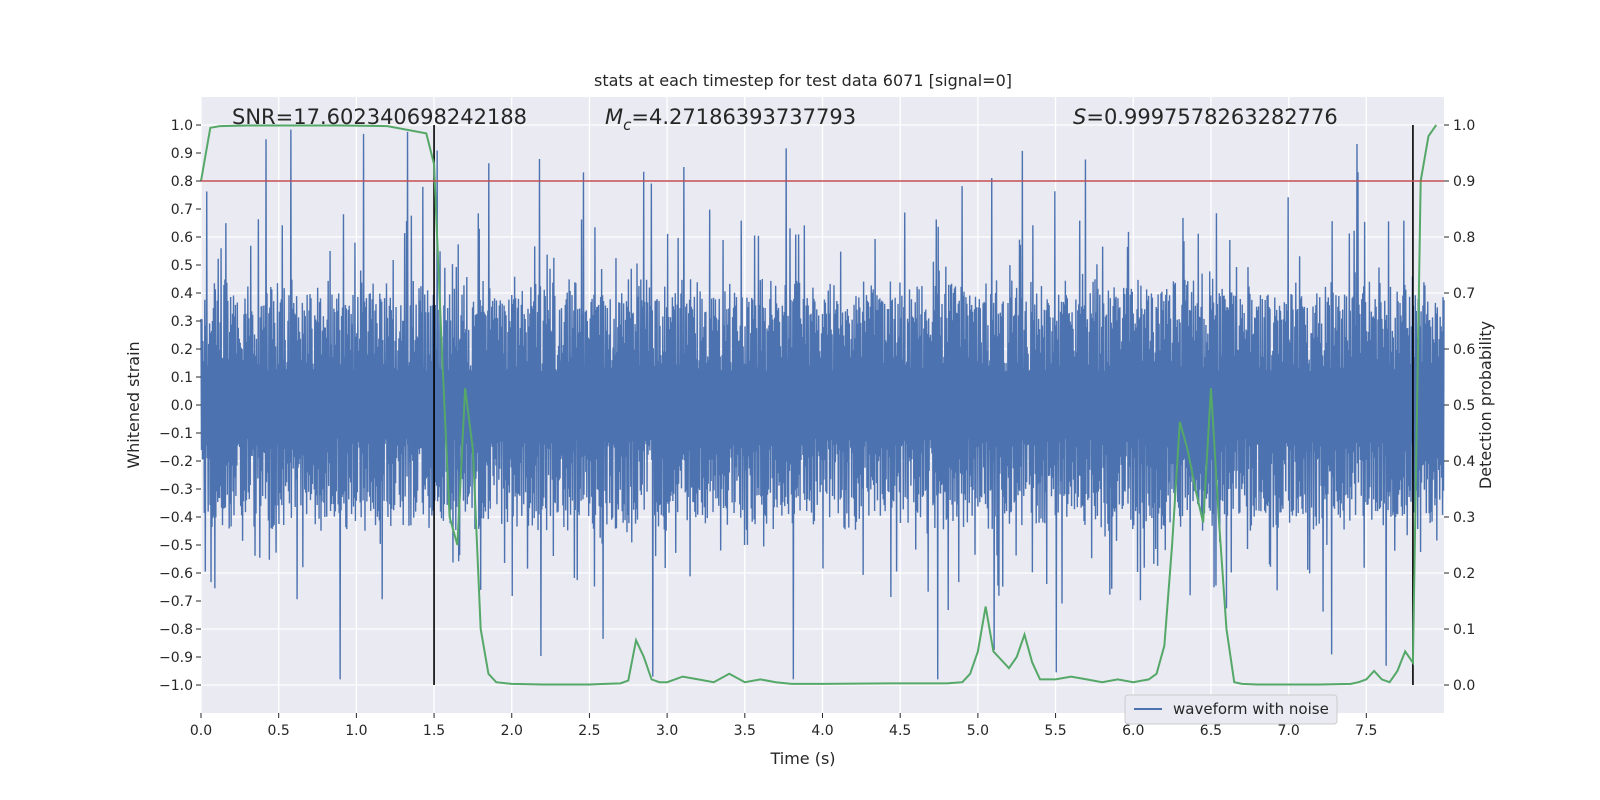 This screenshot has width=1600, height=800. I want to click on x-tick-label: 4.5, so click(900, 731).